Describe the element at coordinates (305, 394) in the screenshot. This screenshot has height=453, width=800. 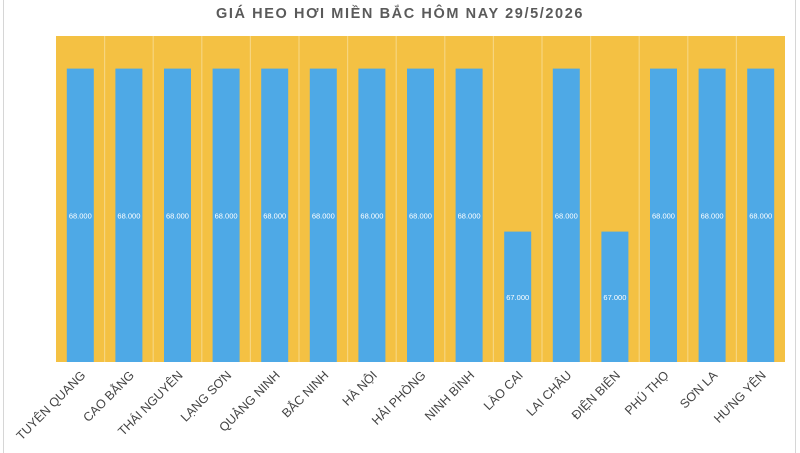
I see `category-label: BẮC NINH` at that location.